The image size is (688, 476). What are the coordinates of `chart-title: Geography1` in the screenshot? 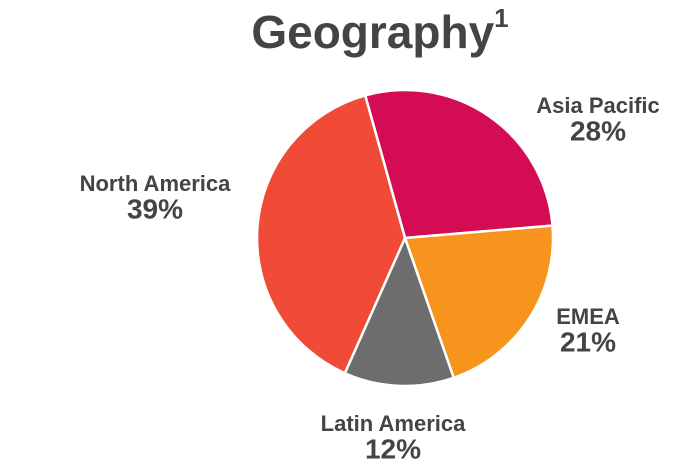 It's located at (379, 30).